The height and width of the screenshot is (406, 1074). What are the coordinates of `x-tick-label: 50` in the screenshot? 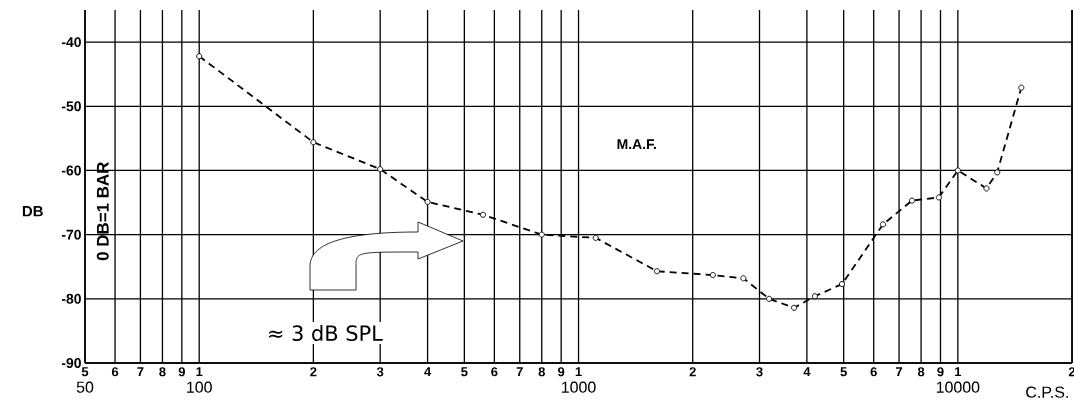 It's located at (85, 387).